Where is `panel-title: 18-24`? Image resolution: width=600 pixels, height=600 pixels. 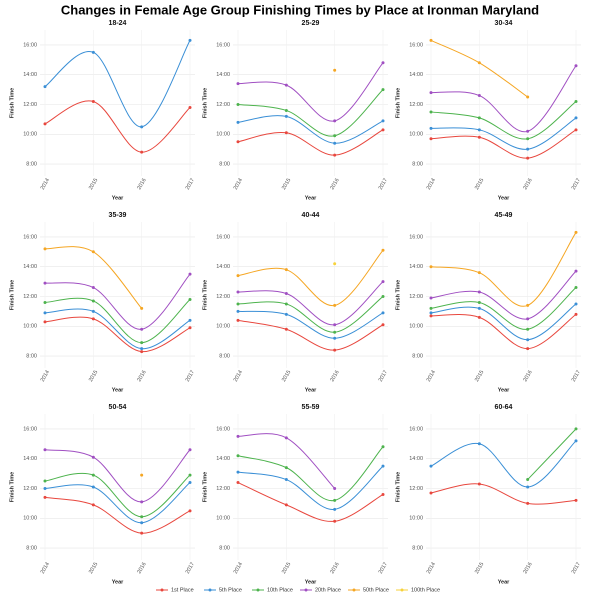
panel-title: 18-24 is located at coordinates (118, 23).